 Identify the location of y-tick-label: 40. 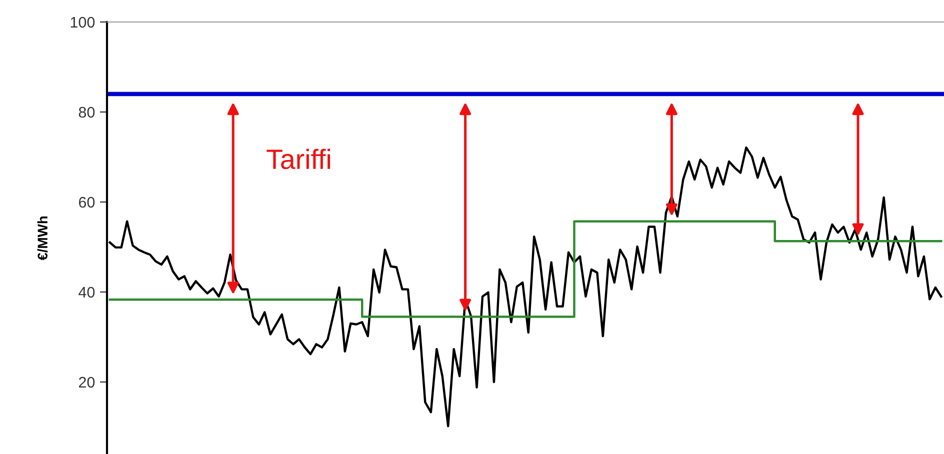
(86, 292).